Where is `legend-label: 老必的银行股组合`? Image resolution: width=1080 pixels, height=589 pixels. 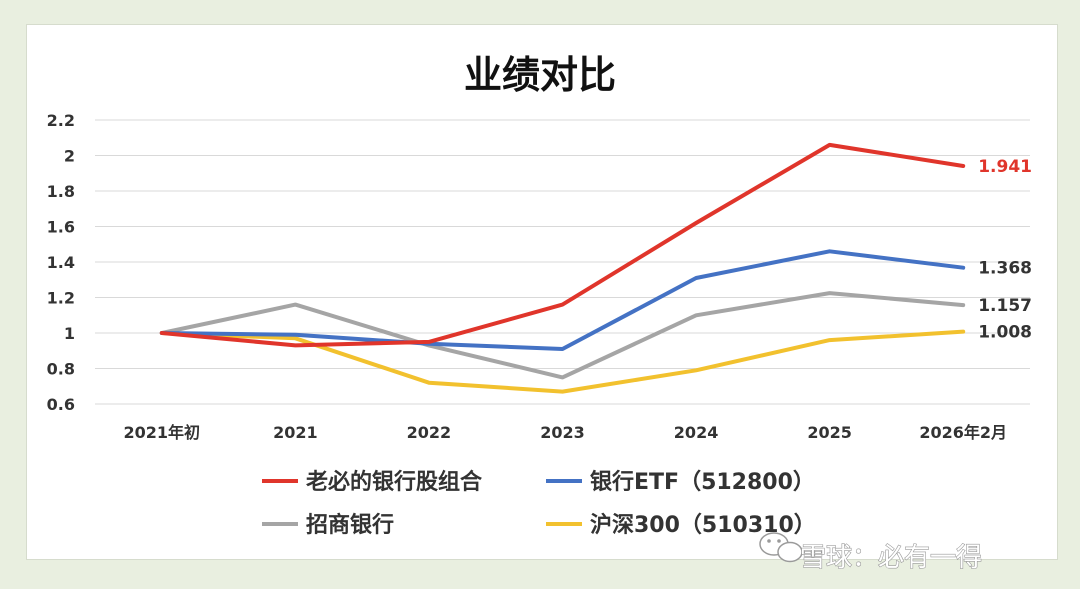 legend-label: 老必的银行股组合 is located at coordinates (394, 482).